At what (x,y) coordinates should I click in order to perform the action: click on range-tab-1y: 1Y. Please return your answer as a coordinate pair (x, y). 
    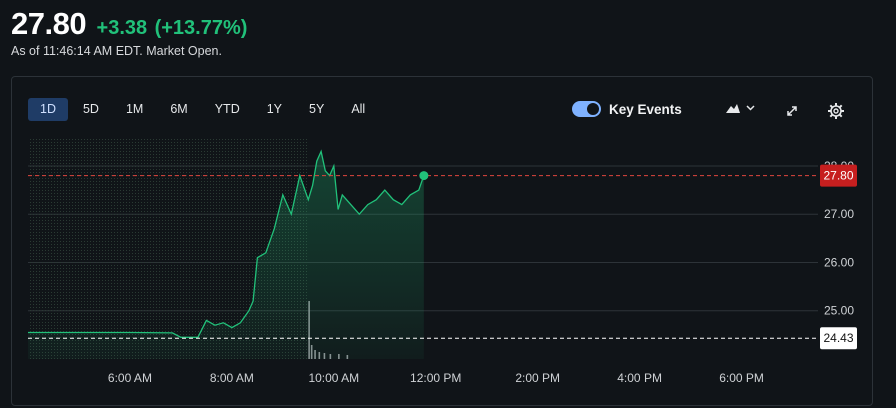
    Looking at the image, I should click on (274, 109).